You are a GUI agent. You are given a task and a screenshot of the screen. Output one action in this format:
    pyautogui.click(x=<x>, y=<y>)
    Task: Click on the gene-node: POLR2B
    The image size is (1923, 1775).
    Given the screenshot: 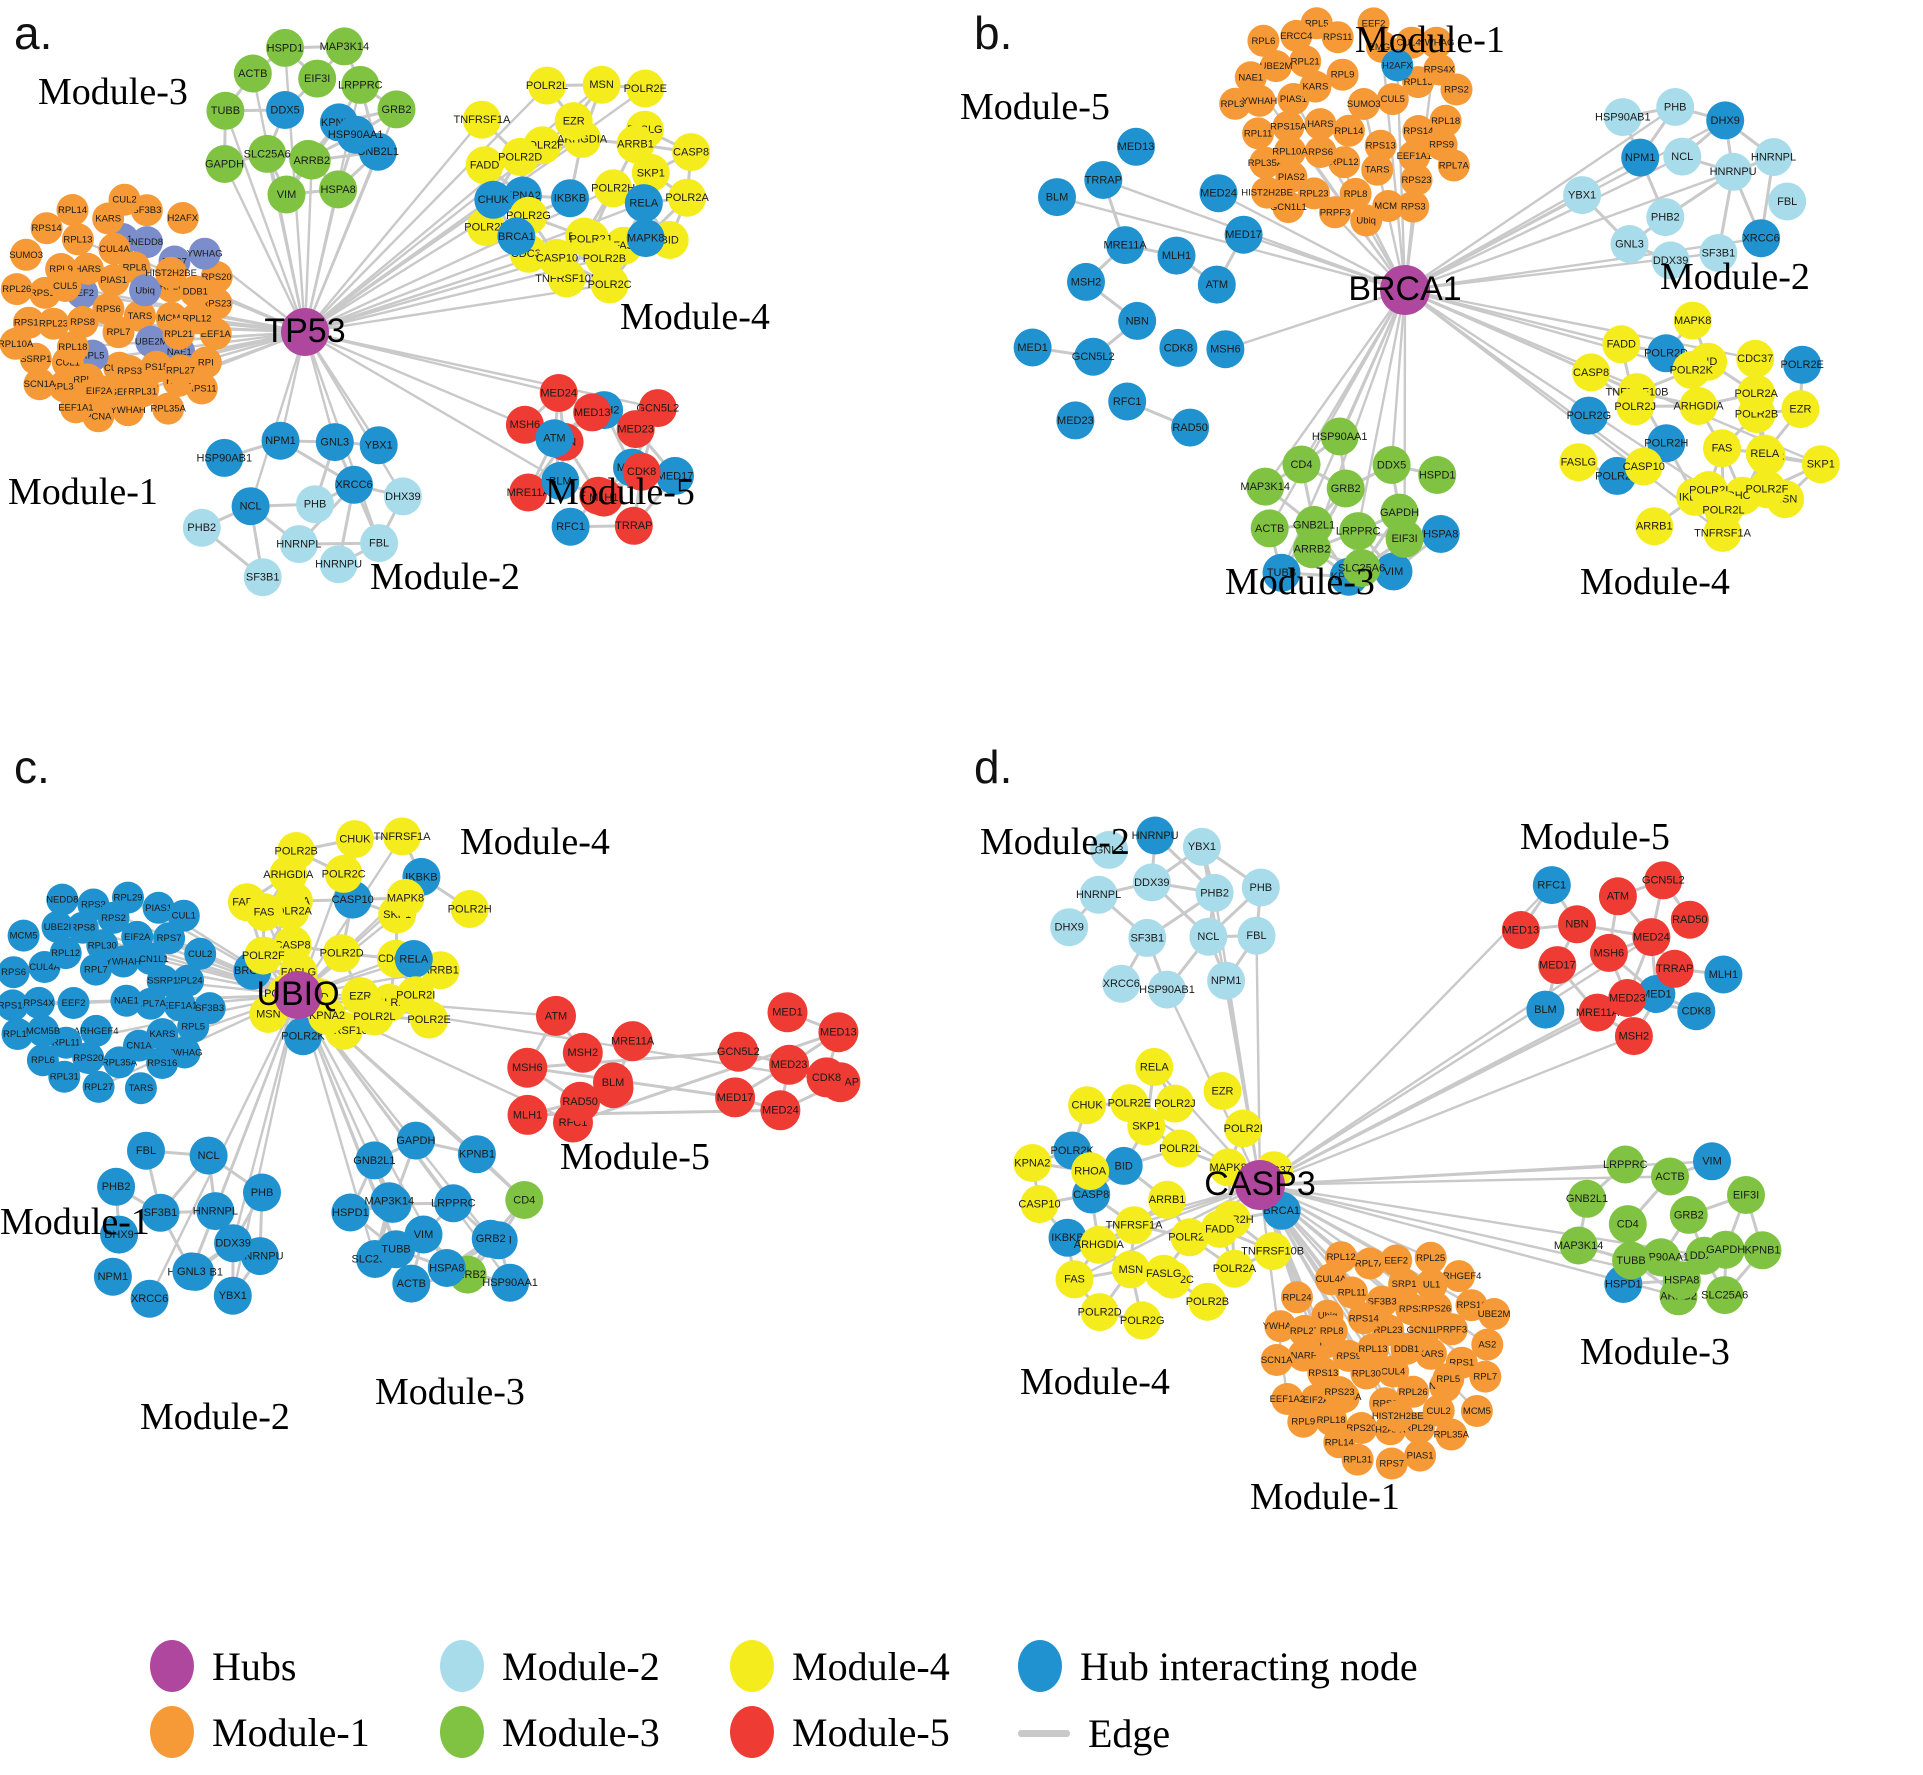 What is the action you would take?
    pyautogui.click(x=1207, y=1301)
    